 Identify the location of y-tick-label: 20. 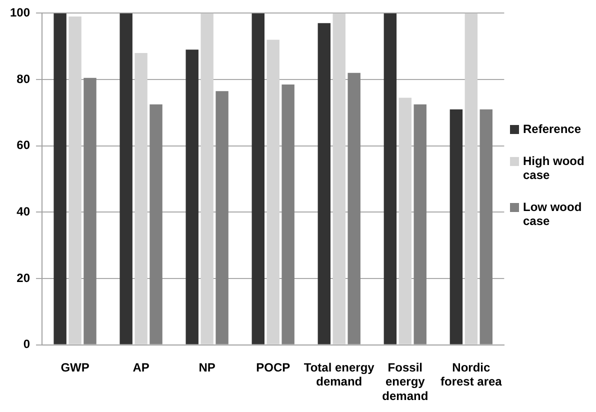
(23, 277).